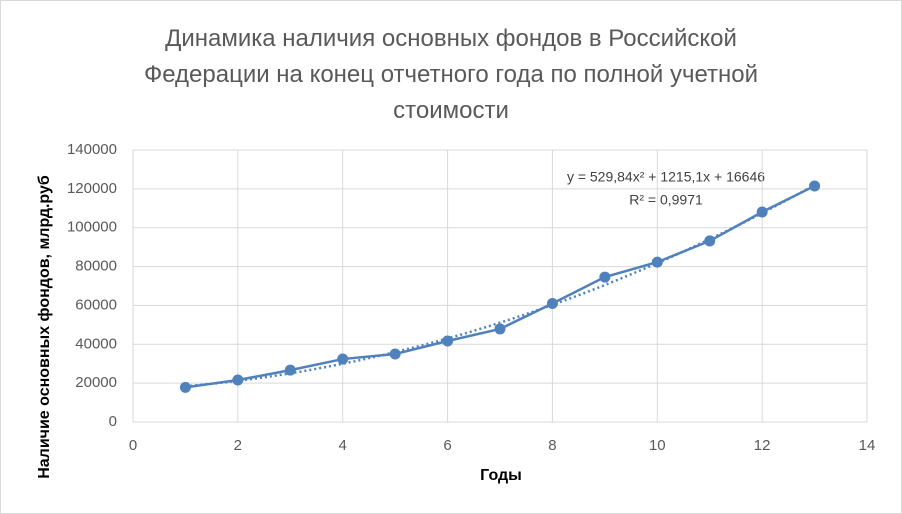  I want to click on y-axis-label: Наличие основных фондов, млрд.руб, so click(44, 327).